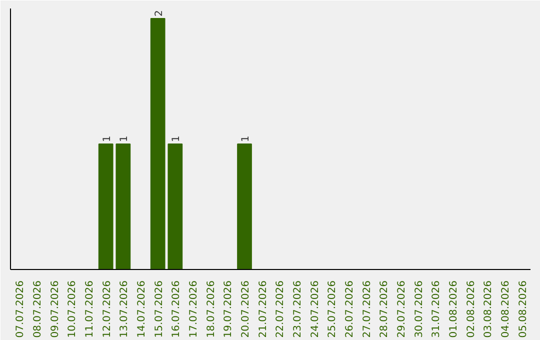  What do you see at coordinates (350, 309) in the screenshot?
I see `x-tick-label: 26.07.2026` at bounding box center [350, 309].